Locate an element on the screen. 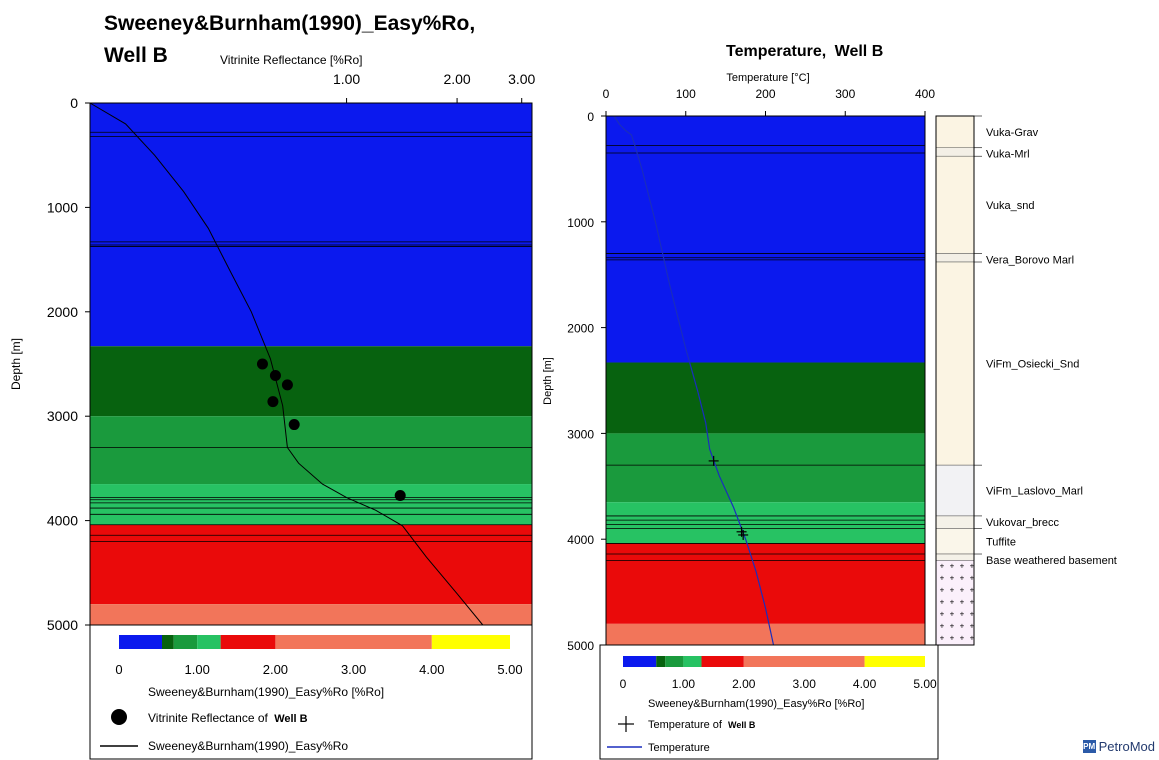  vitrinite-colorbar-tick-label: 2.00 is located at coordinates (275, 669).